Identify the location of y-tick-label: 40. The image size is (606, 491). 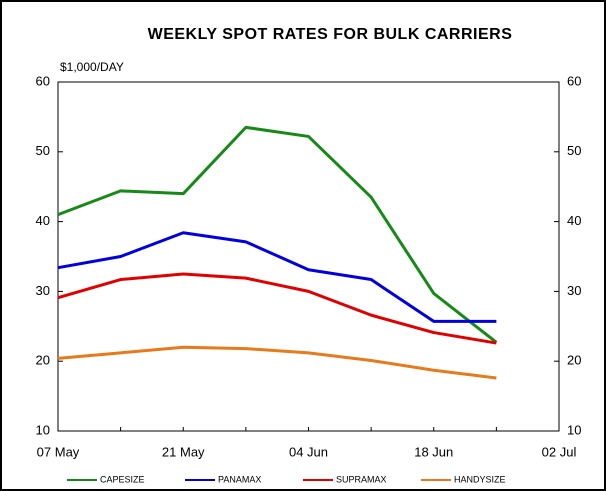
(43, 220).